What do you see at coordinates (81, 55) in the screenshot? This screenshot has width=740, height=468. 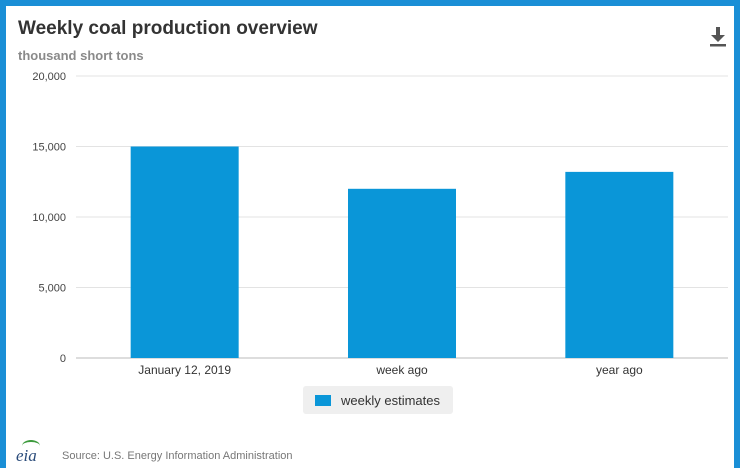 I see `chart-subtitle: thousand short tons` at bounding box center [81, 55].